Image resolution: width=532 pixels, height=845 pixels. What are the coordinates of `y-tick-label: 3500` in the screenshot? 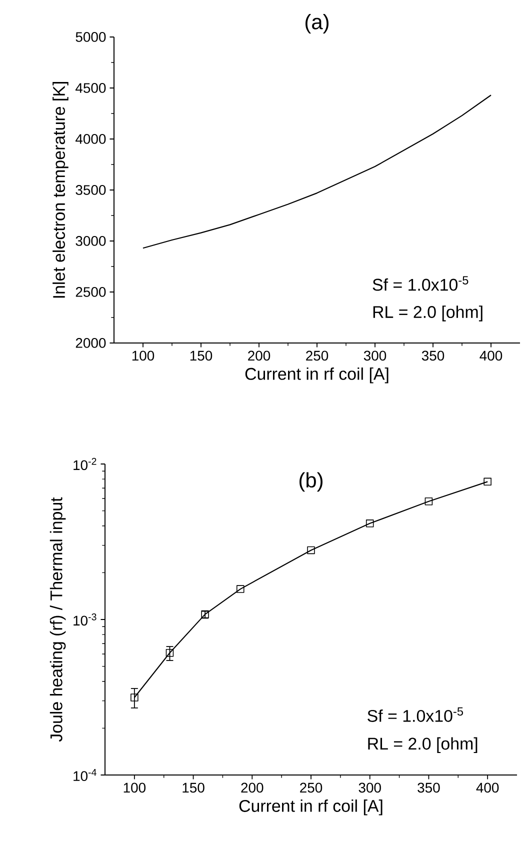 It's located at (91, 190).